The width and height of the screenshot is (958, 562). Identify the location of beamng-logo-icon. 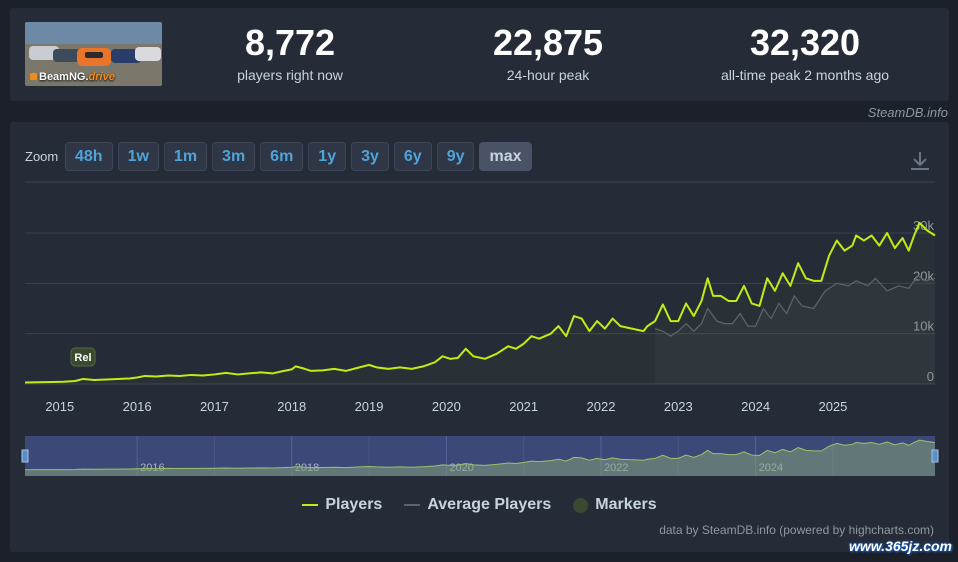
(33, 76).